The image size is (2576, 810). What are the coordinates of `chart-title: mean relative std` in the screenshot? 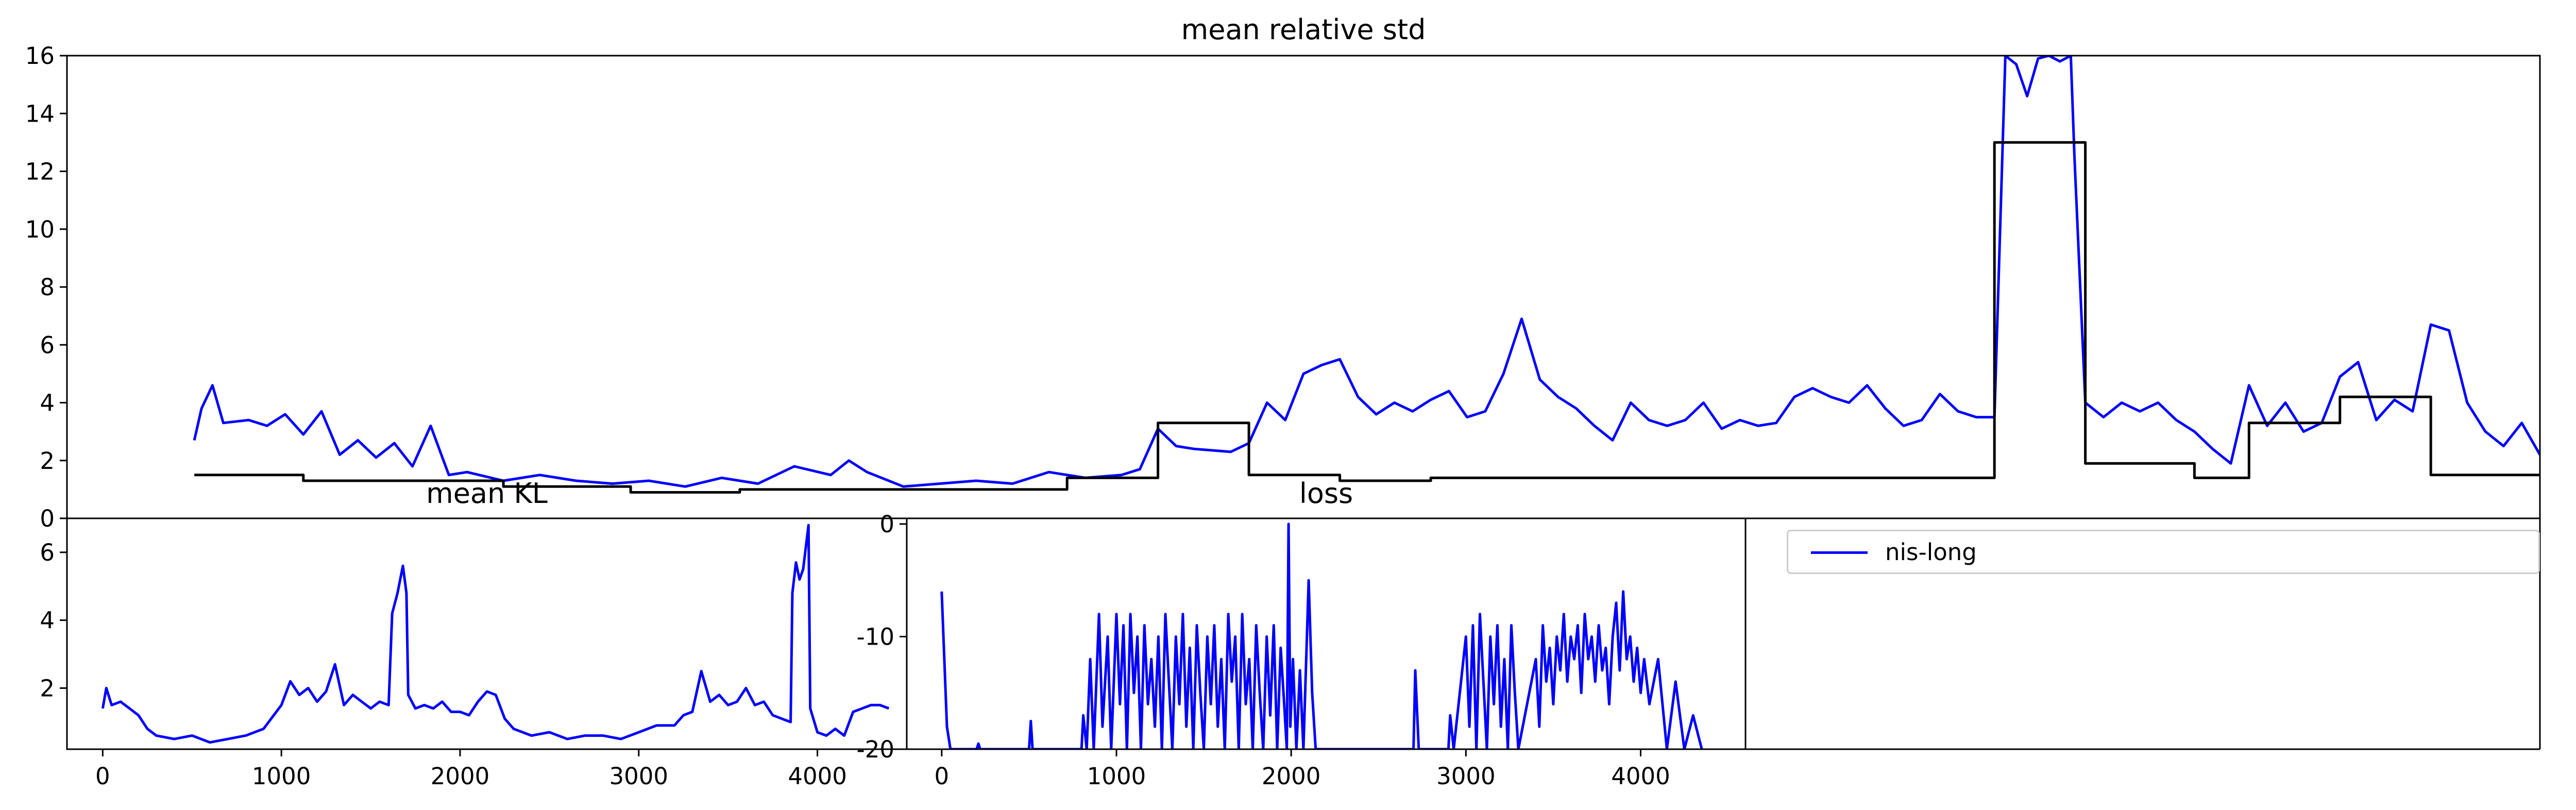 It's located at (1303, 29).